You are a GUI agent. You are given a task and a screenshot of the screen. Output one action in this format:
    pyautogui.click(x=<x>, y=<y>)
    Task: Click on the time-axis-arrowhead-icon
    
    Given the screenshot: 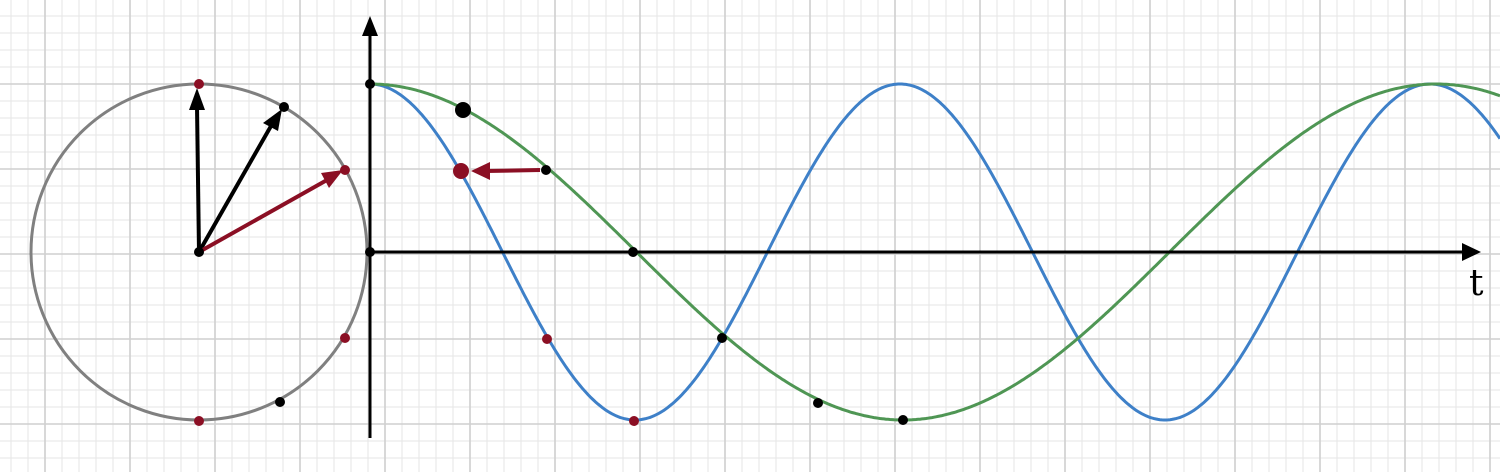 What is the action you would take?
    pyautogui.click(x=1471, y=252)
    